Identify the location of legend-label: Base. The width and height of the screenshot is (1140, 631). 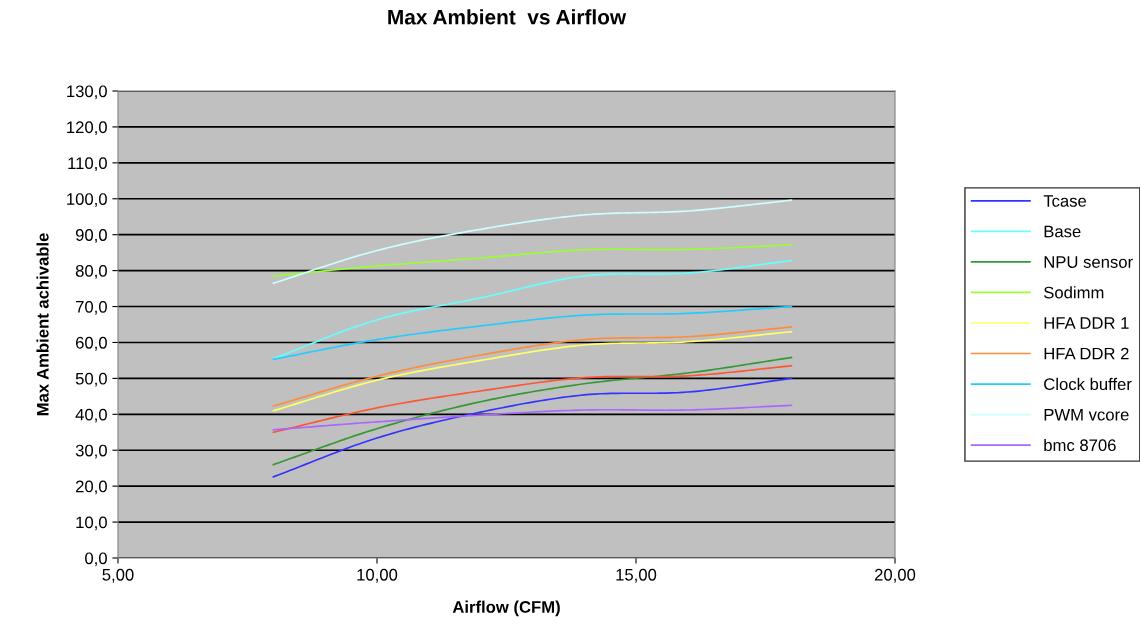
(1062, 231).